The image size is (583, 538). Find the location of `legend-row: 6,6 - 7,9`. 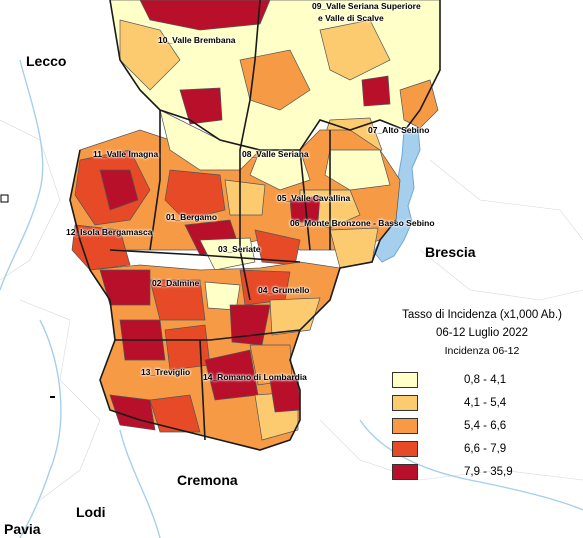

legend-row: 6,6 - 7,9 is located at coordinates (482, 448).